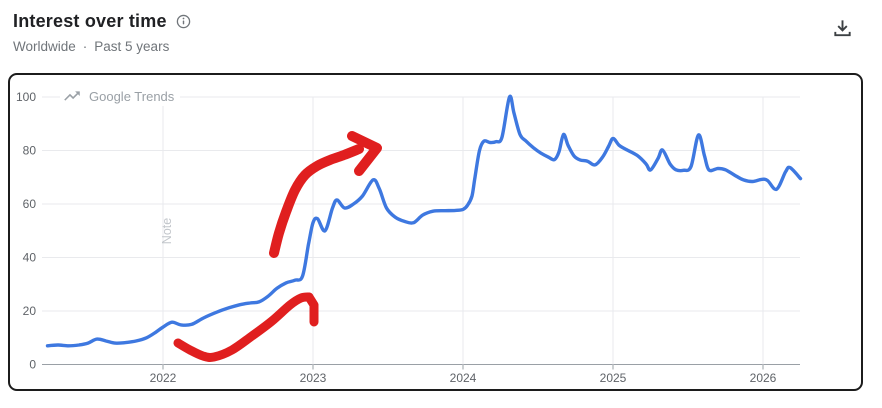 The height and width of the screenshot is (408, 882). Describe the element at coordinates (26, 97) in the screenshot. I see `y-axis-label: 100` at that location.